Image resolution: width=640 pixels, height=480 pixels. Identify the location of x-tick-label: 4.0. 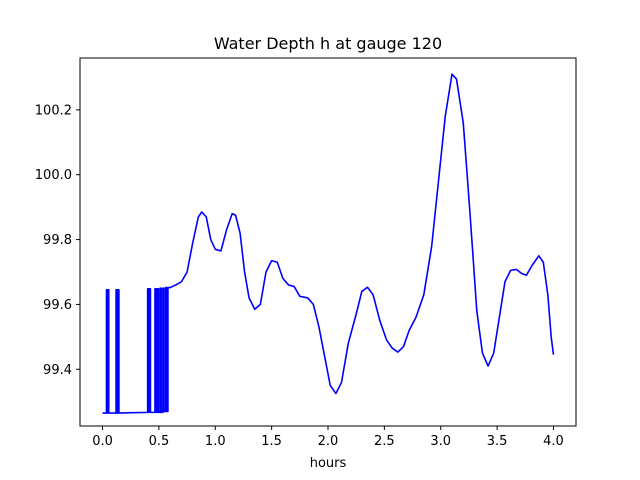
(553, 441).